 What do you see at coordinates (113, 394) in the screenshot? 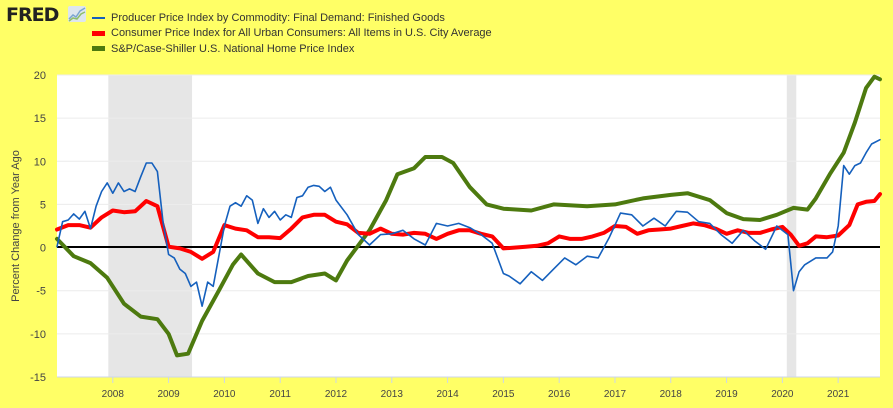
I see `x-tick-label: 2008` at bounding box center [113, 394].